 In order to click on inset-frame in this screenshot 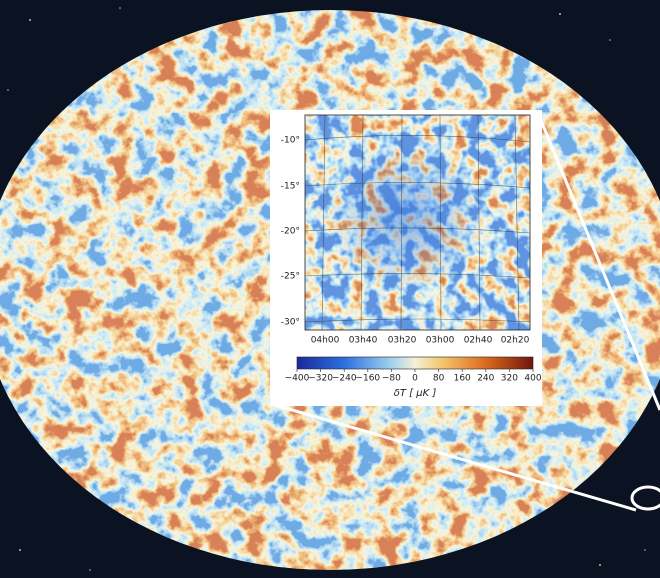, I will do `click(417, 222)`.